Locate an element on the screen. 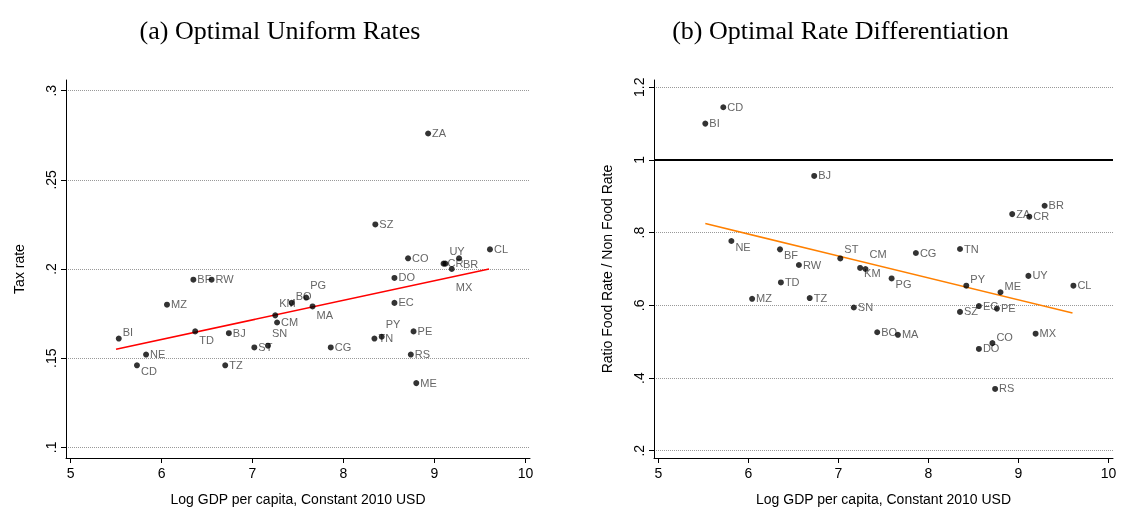 The image size is (1121, 520). y-tick-label: 1 is located at coordinates (639, 159).